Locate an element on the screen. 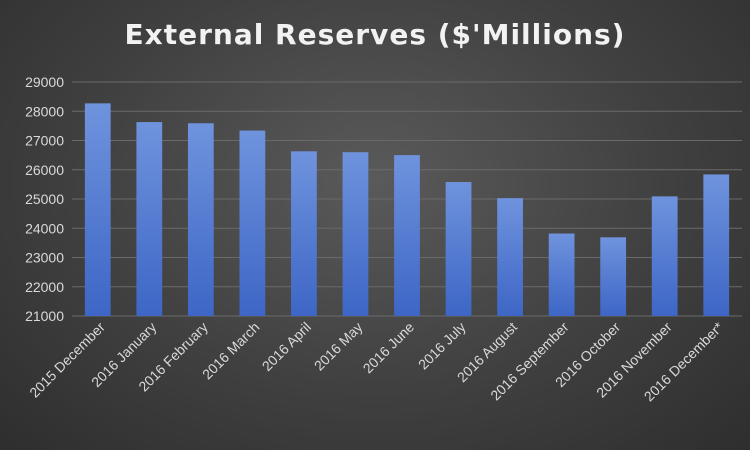  y-tick-label: 24000 is located at coordinates (44, 228).